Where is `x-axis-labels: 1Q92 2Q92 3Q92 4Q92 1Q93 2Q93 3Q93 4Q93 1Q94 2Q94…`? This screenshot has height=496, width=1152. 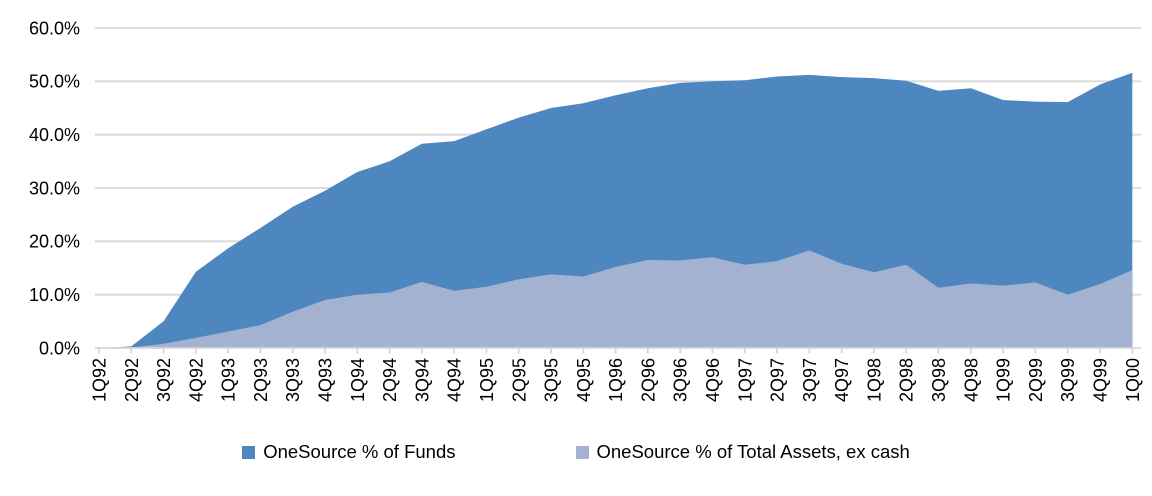
x-axis-labels: 1Q92 2Q92 3Q92 4Q92 1Q93 2Q93 3Q93 4Q93 1Q94 2Q94… is located at coordinates (616, 380).